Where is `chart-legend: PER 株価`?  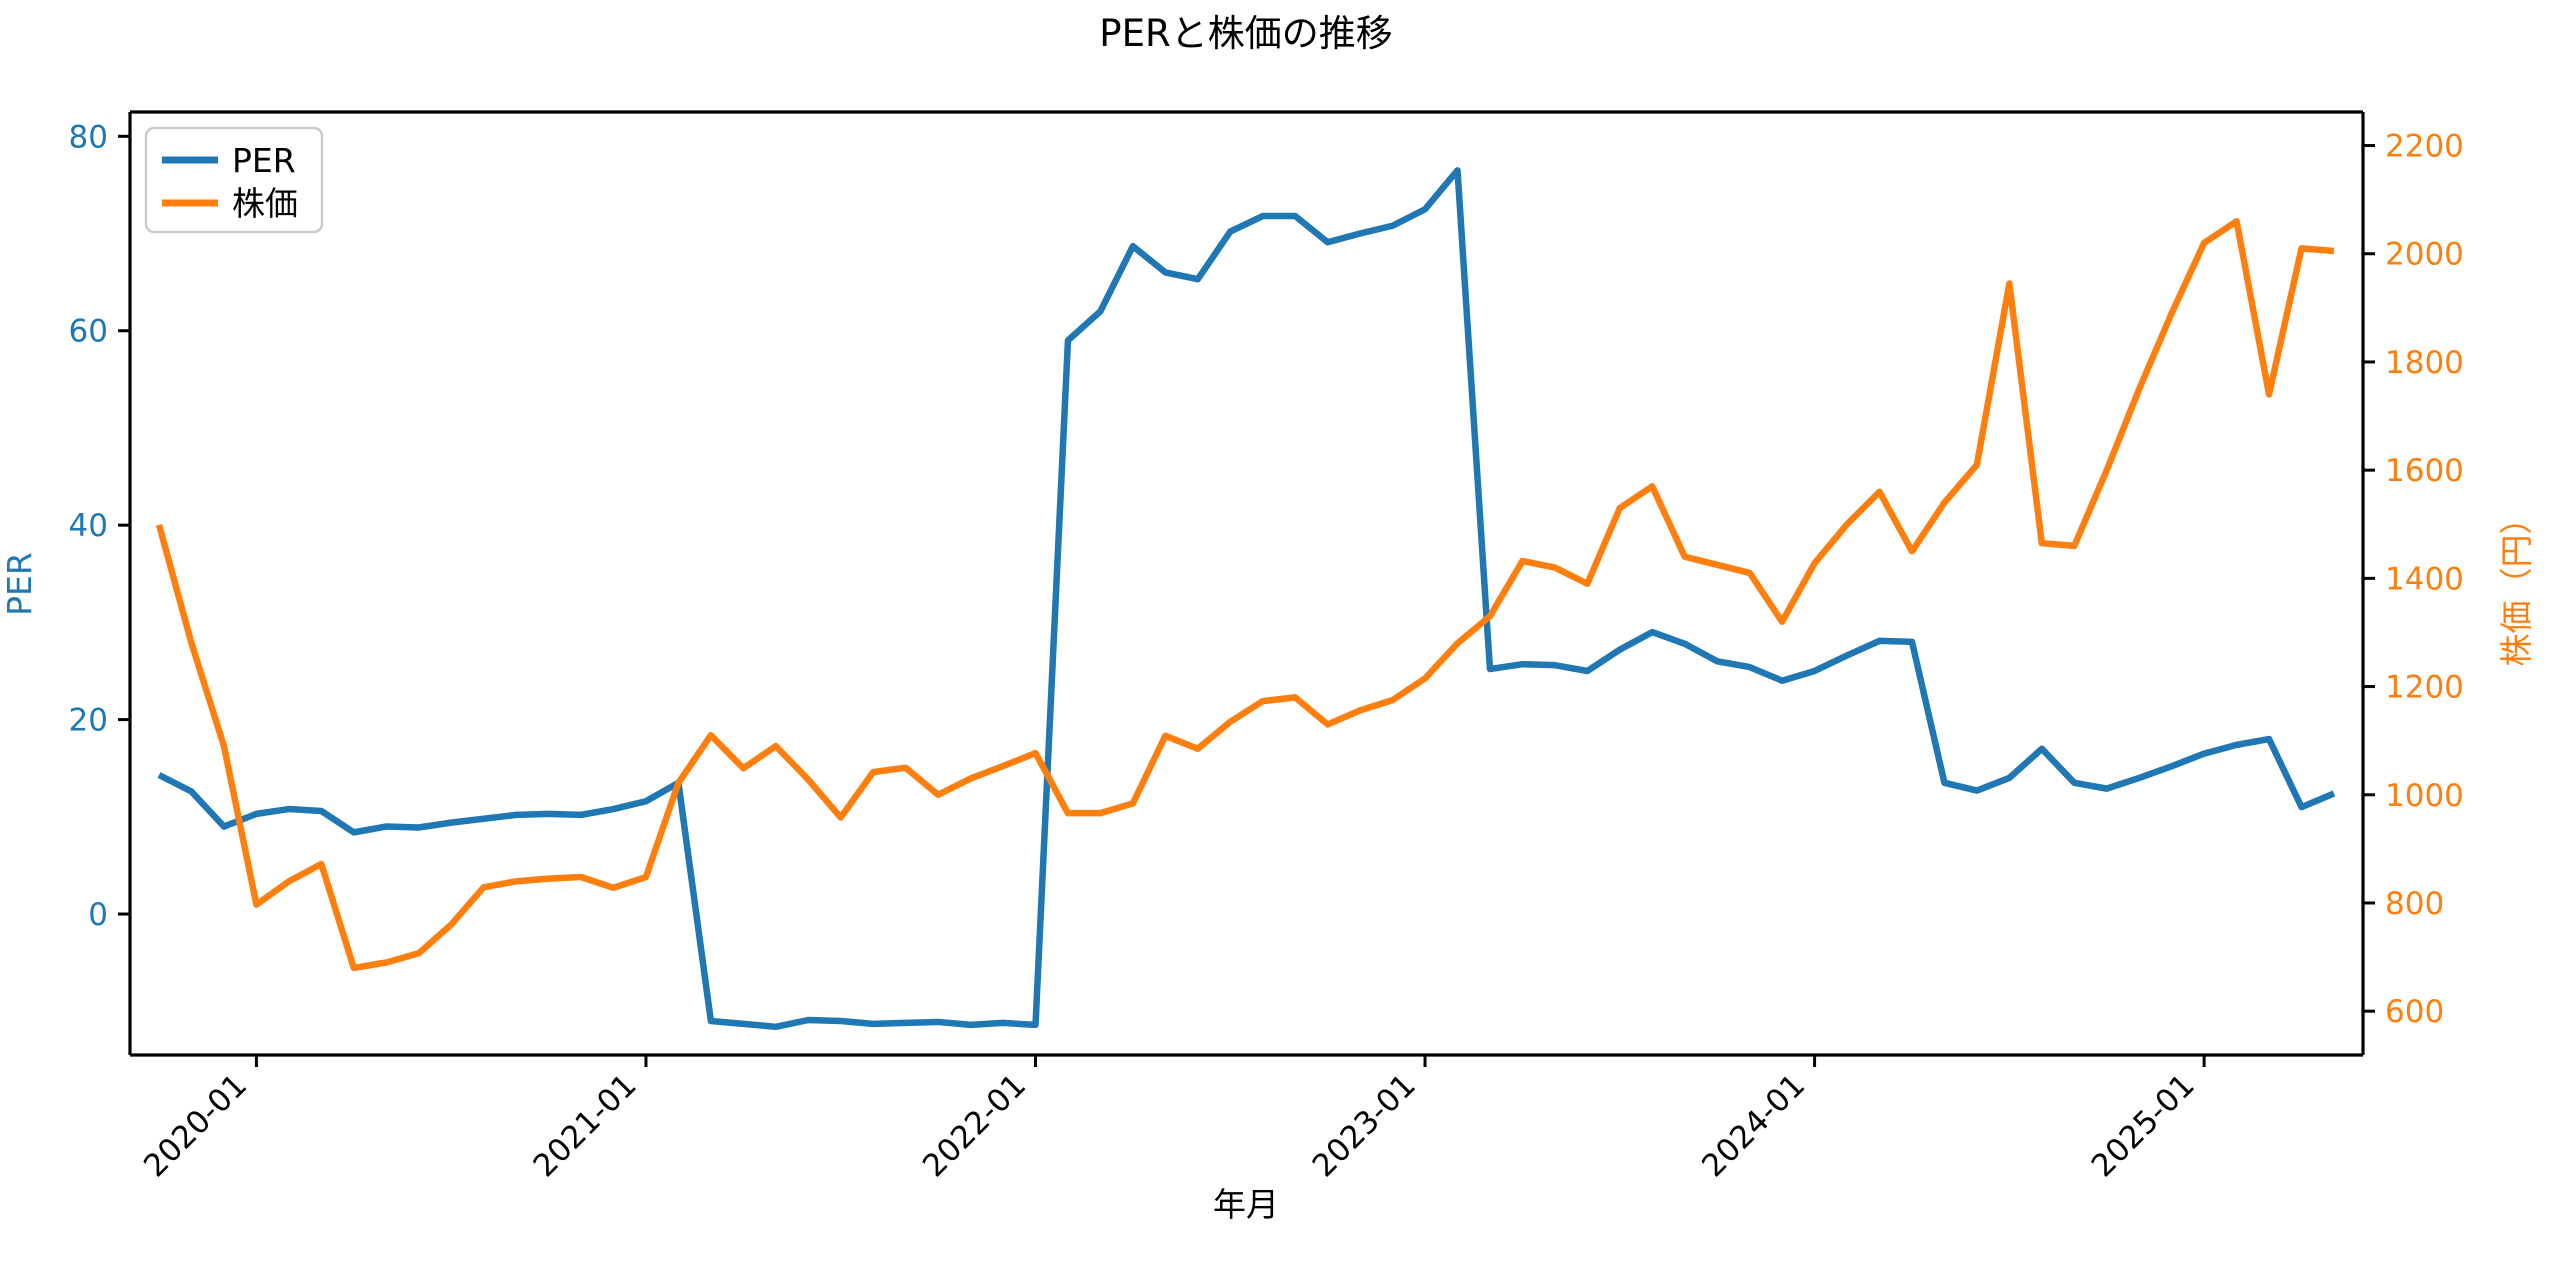
chart-legend: PER 株価 is located at coordinates (234, 180).